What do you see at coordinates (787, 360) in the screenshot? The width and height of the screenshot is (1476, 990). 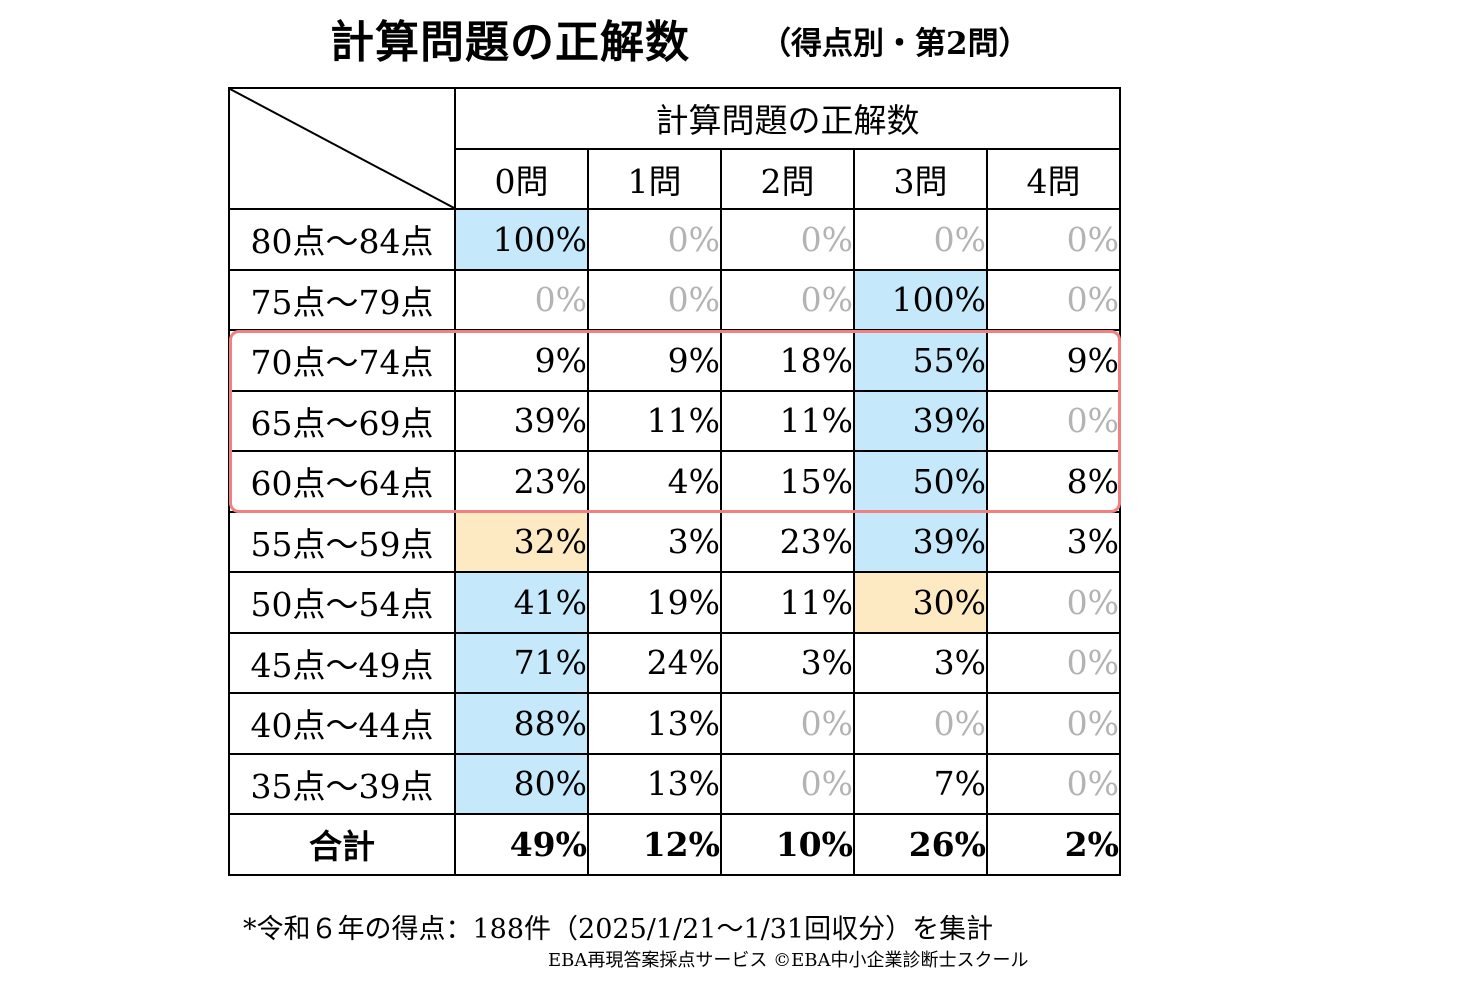 I see `value-cell: 18%` at bounding box center [787, 360].